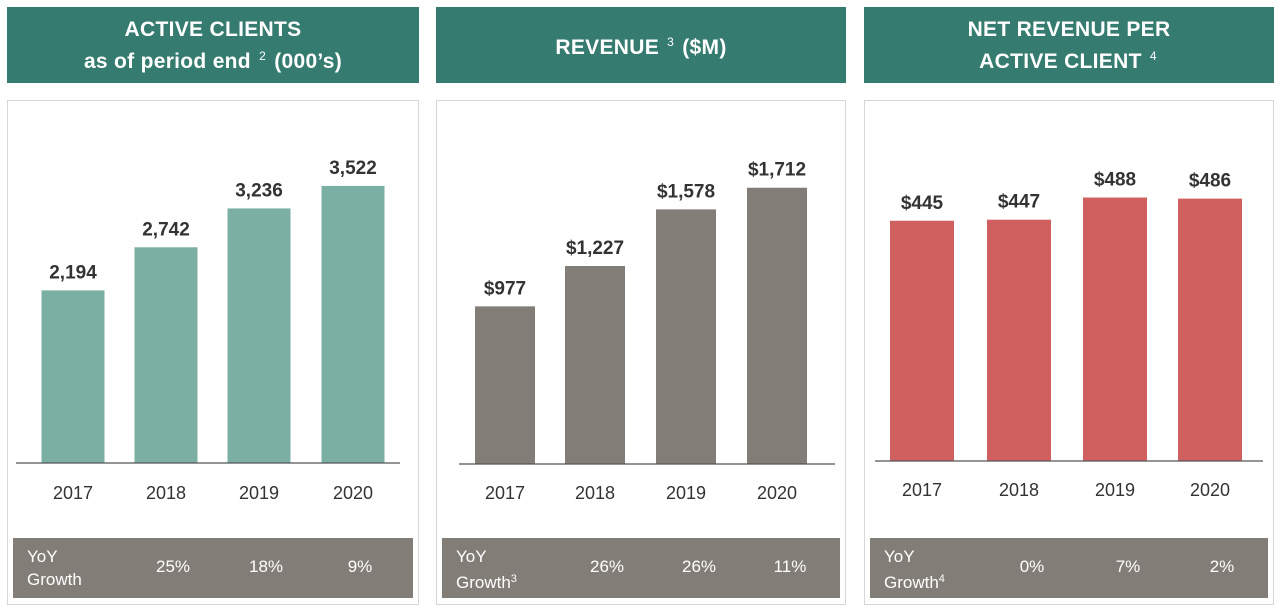 The image size is (1280, 616). What do you see at coordinates (686, 191) in the screenshot?
I see `data-label-2019: $1,578` at bounding box center [686, 191].